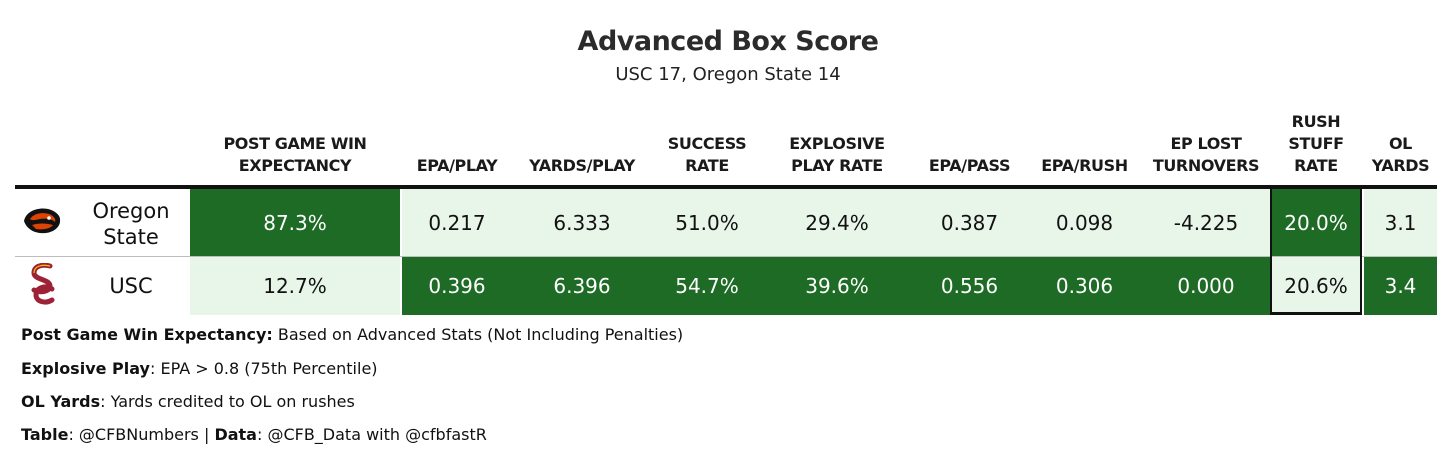 The height and width of the screenshot is (469, 1456). I want to click on header-success-rate: SUCCESS RATE, so click(707, 154).